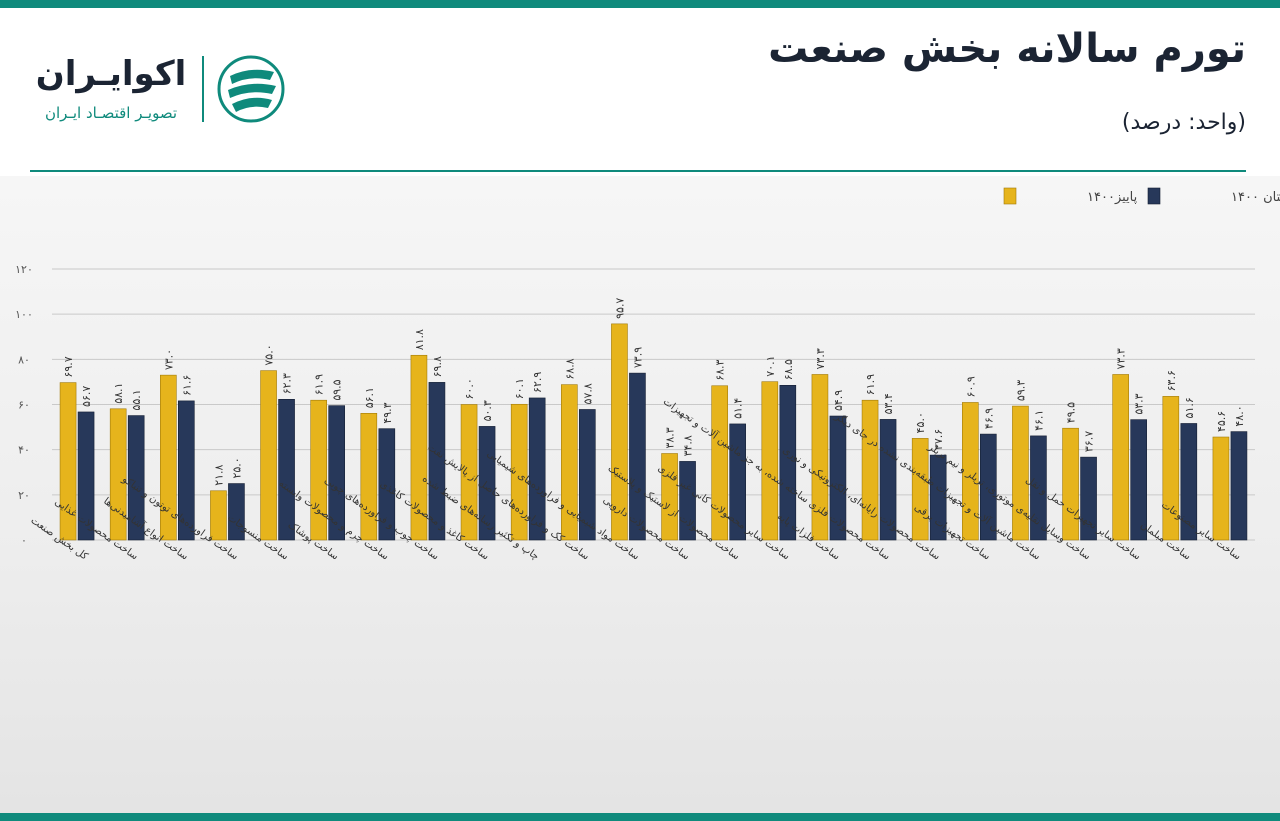  Describe the element at coordinates (111, 113) in the screenshot. I see `logo-tagline: تصویـر اقتصـاد ایـران` at that location.